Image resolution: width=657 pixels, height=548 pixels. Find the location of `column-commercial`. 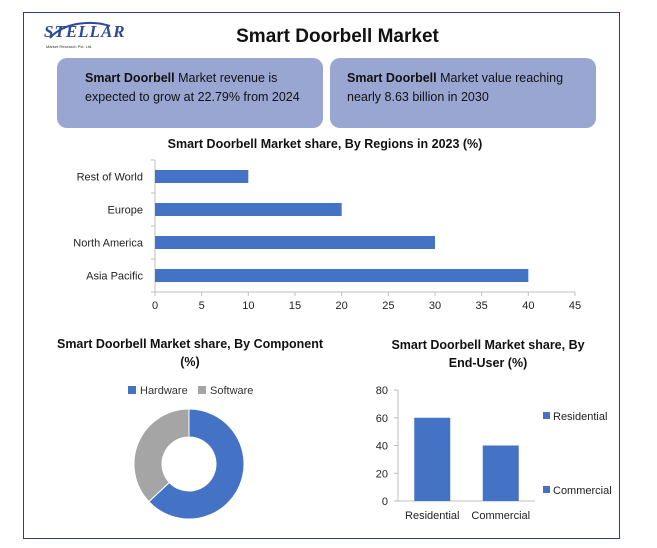

column-commercial is located at coordinates (500, 473).